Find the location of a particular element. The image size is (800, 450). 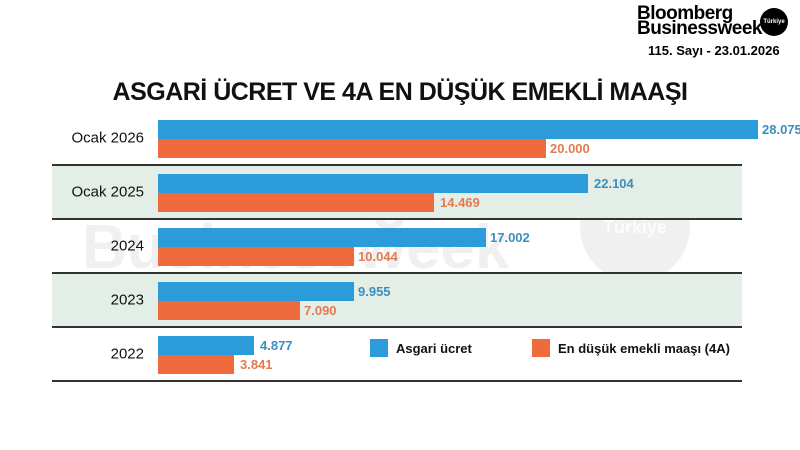

legend-item-asgari: Asgari ücret is located at coordinates (421, 348).